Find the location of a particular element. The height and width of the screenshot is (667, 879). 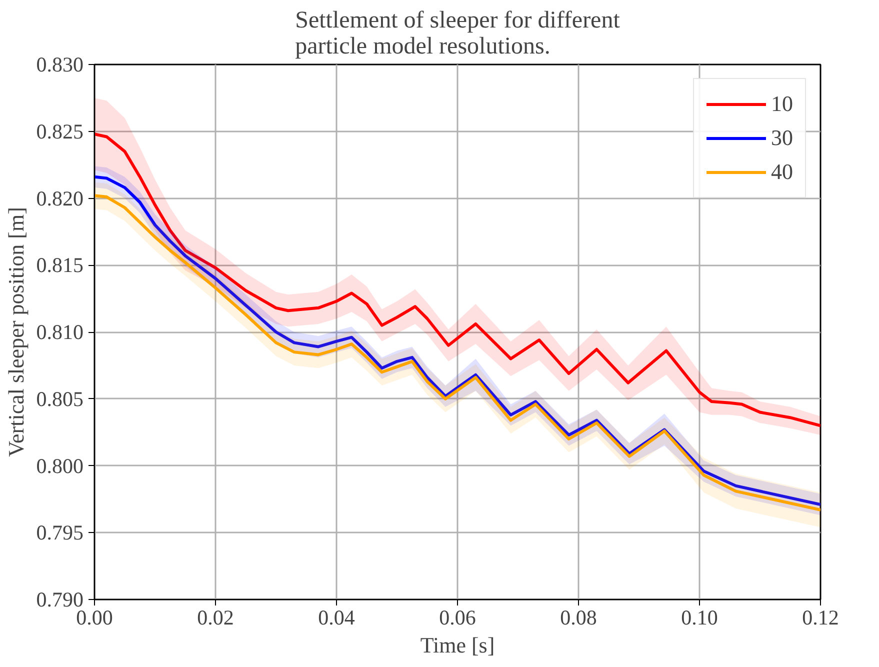

legend-label: 30 is located at coordinates (782, 138).